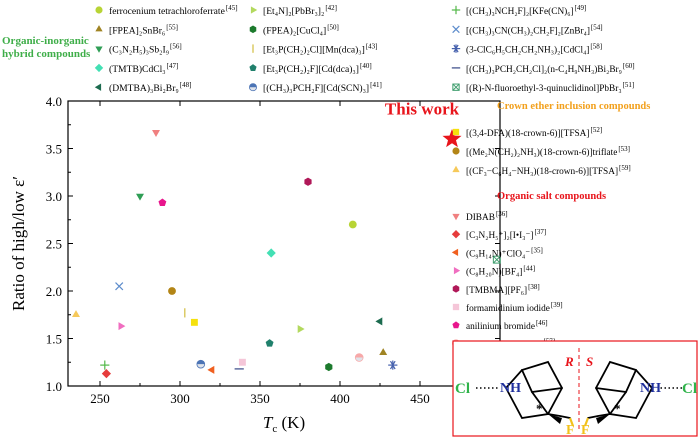 The height and width of the screenshot is (439, 700). I want to click on legend-label: (TMTB)CdCl₃[47], so click(143, 68).